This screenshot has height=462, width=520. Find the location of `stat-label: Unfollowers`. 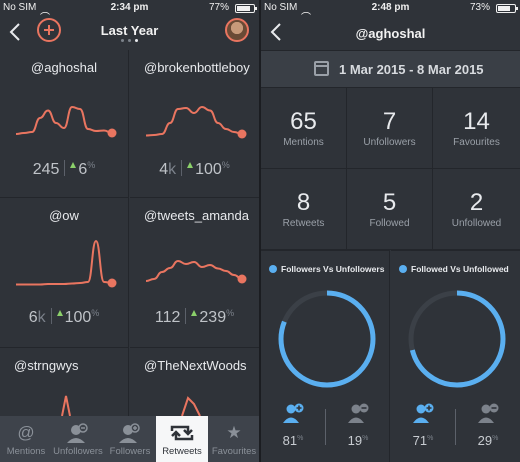

stat-label: Unfollowers is located at coordinates (389, 142).